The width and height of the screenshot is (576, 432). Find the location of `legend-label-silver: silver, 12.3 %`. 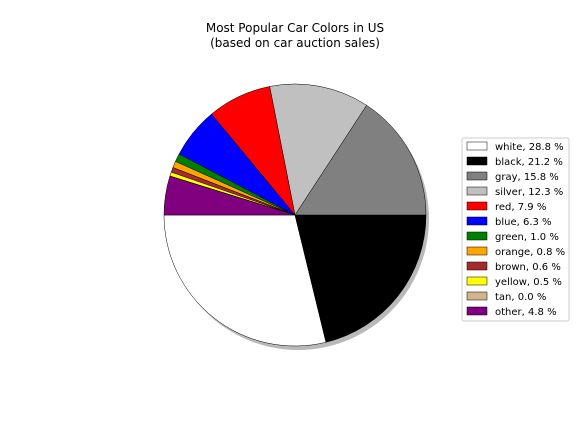

legend-label-silver: silver, 12.3 % is located at coordinates (529, 192).